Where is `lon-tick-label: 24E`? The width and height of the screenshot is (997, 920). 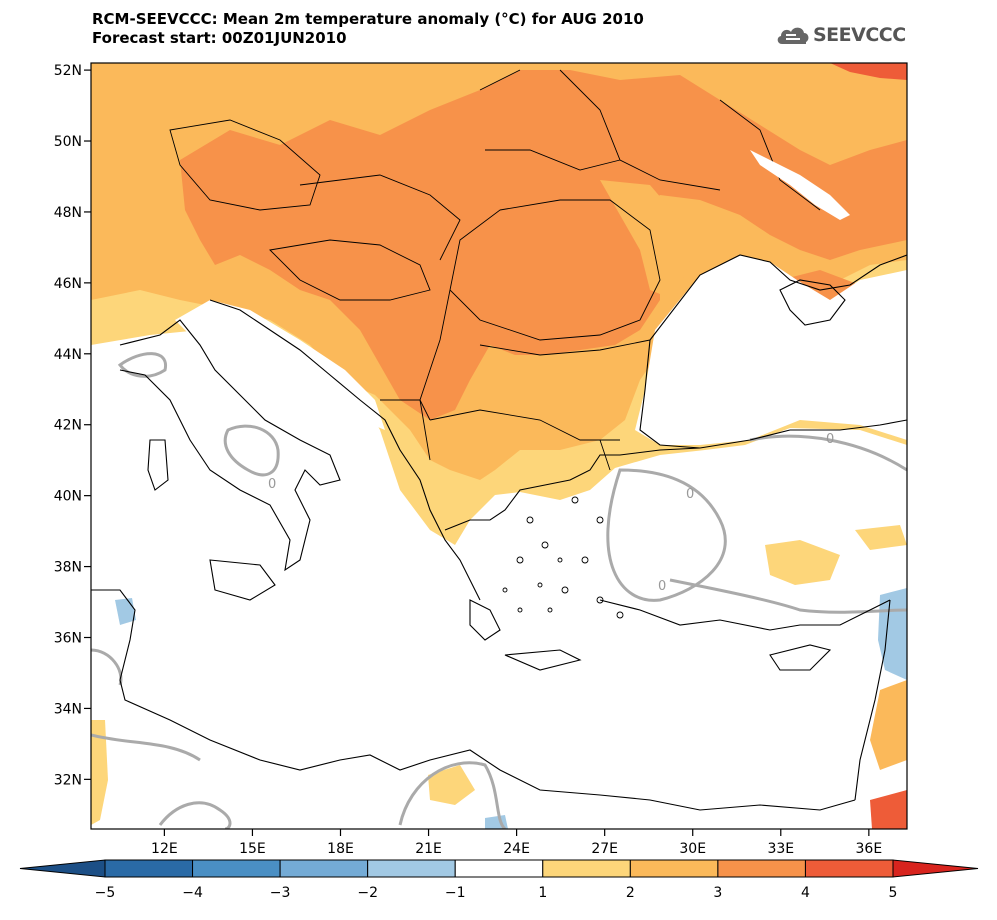
lon-tick-label: 24E is located at coordinates (516, 849).